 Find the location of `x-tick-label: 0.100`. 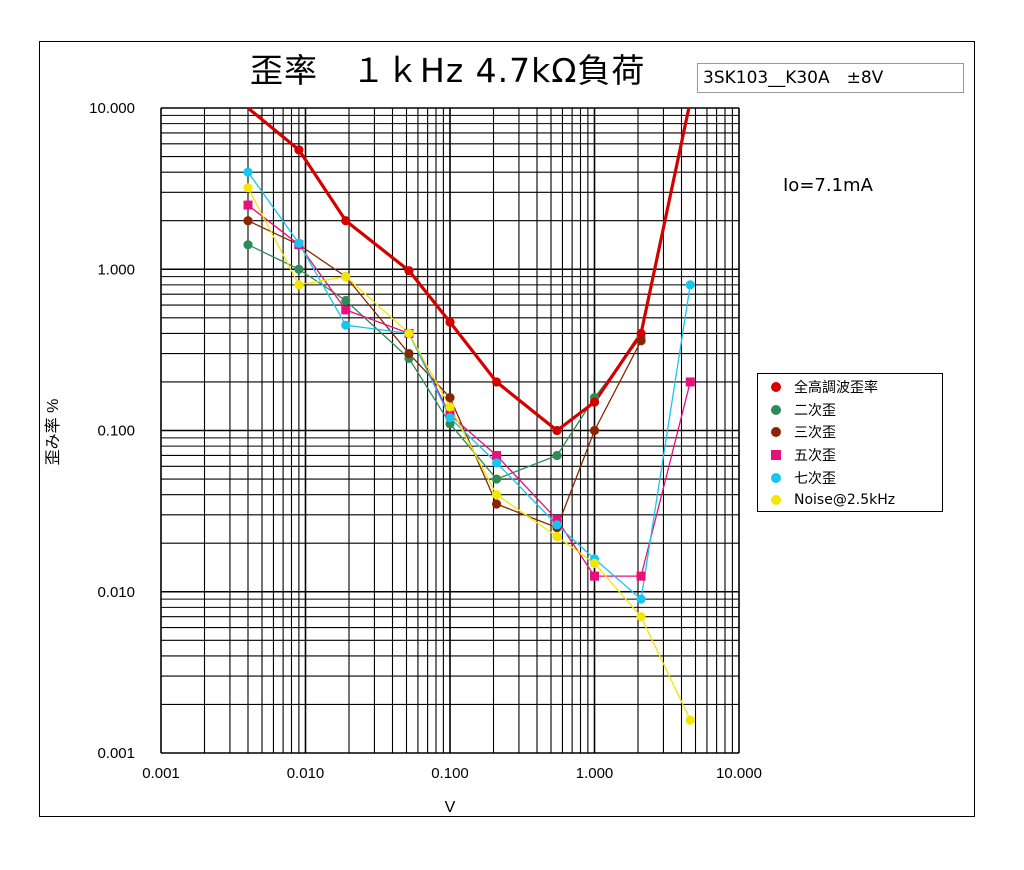

x-tick-label: 0.100 is located at coordinates (450, 773).